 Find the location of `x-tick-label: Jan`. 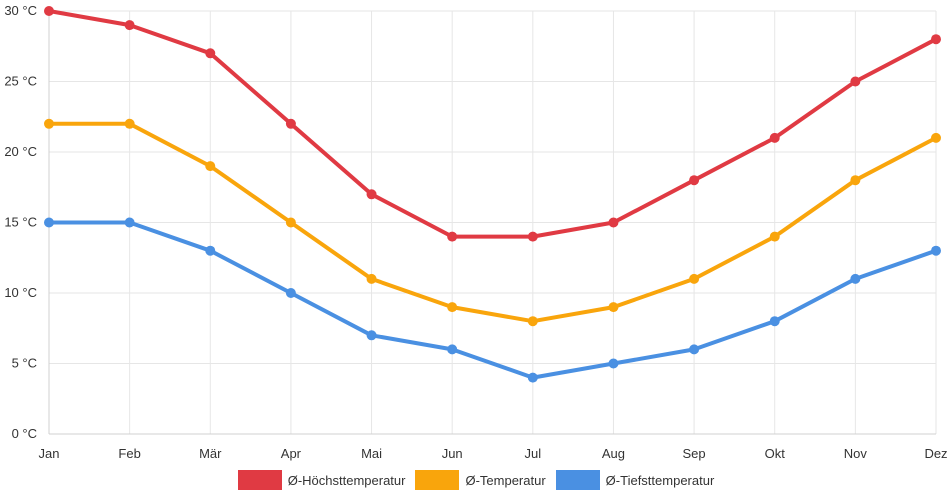

x-tick-label: Jan is located at coordinates (49, 453).